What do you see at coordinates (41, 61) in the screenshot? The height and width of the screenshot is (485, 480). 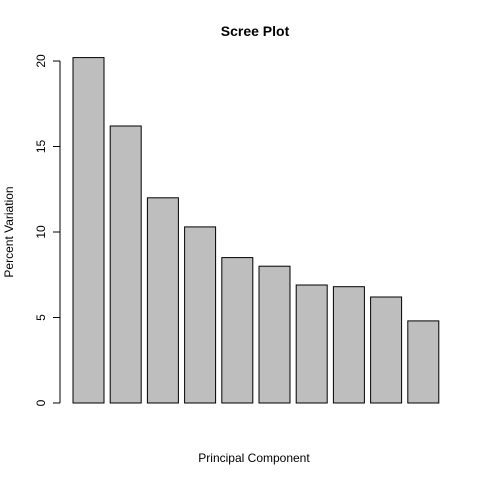 I see `y-tick-label: 20` at bounding box center [41, 61].